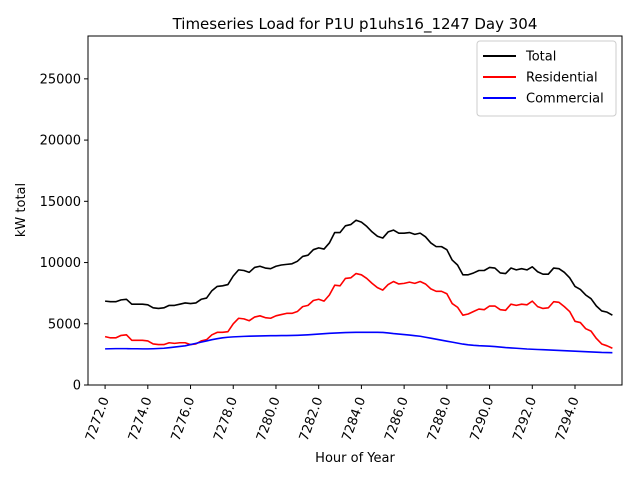  What do you see at coordinates (60, 263) in the screenshot?
I see `y-tick-label: 10000` at bounding box center [60, 263].